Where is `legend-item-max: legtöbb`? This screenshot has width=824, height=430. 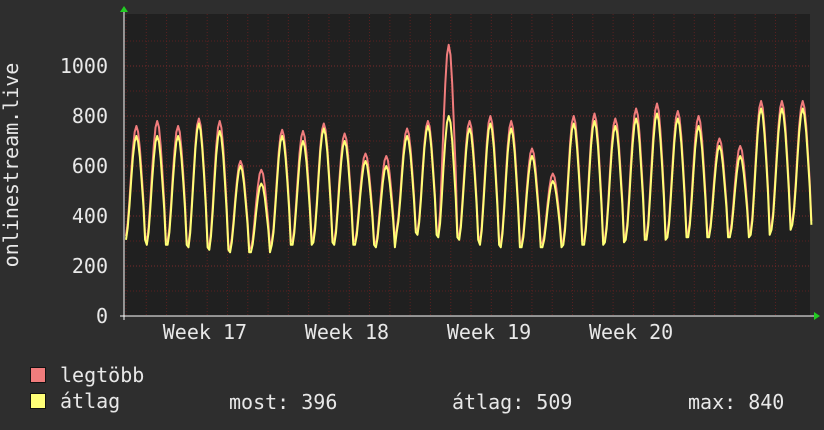
legend-item-max: legtöbb is located at coordinates (87, 375).